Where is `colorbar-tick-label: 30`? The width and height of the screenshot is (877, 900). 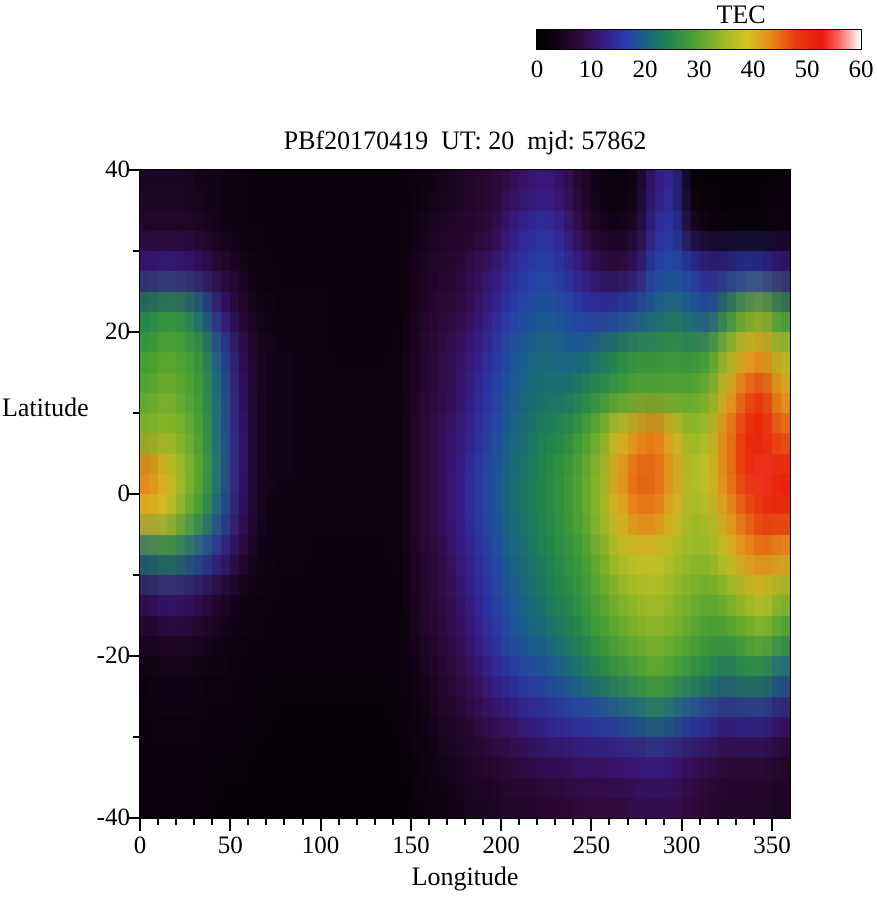
colorbar-tick-label: 30 is located at coordinates (699, 69).